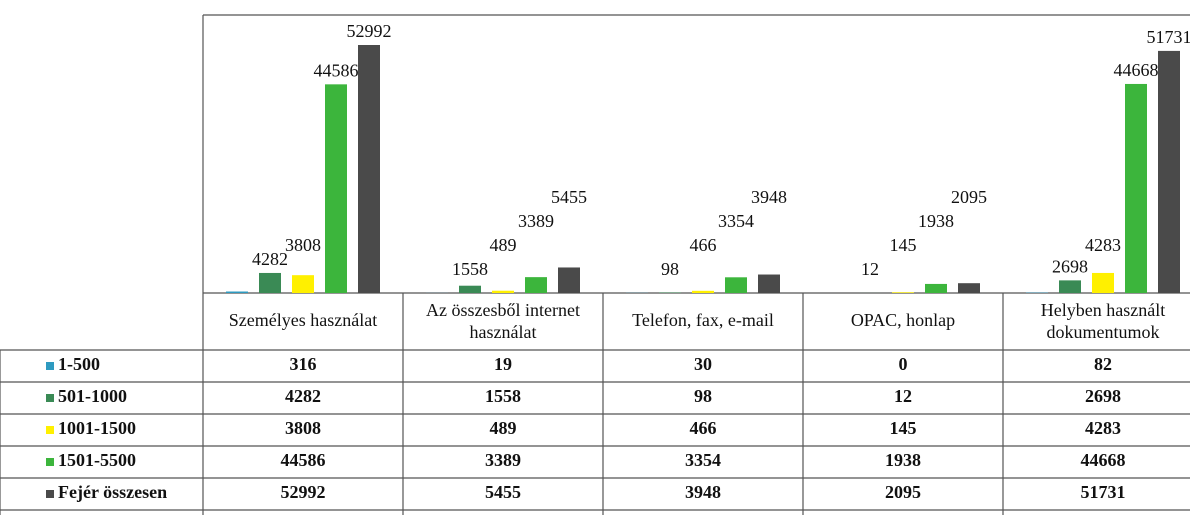  I want to click on legend-label: 501-1000, so click(92, 396).